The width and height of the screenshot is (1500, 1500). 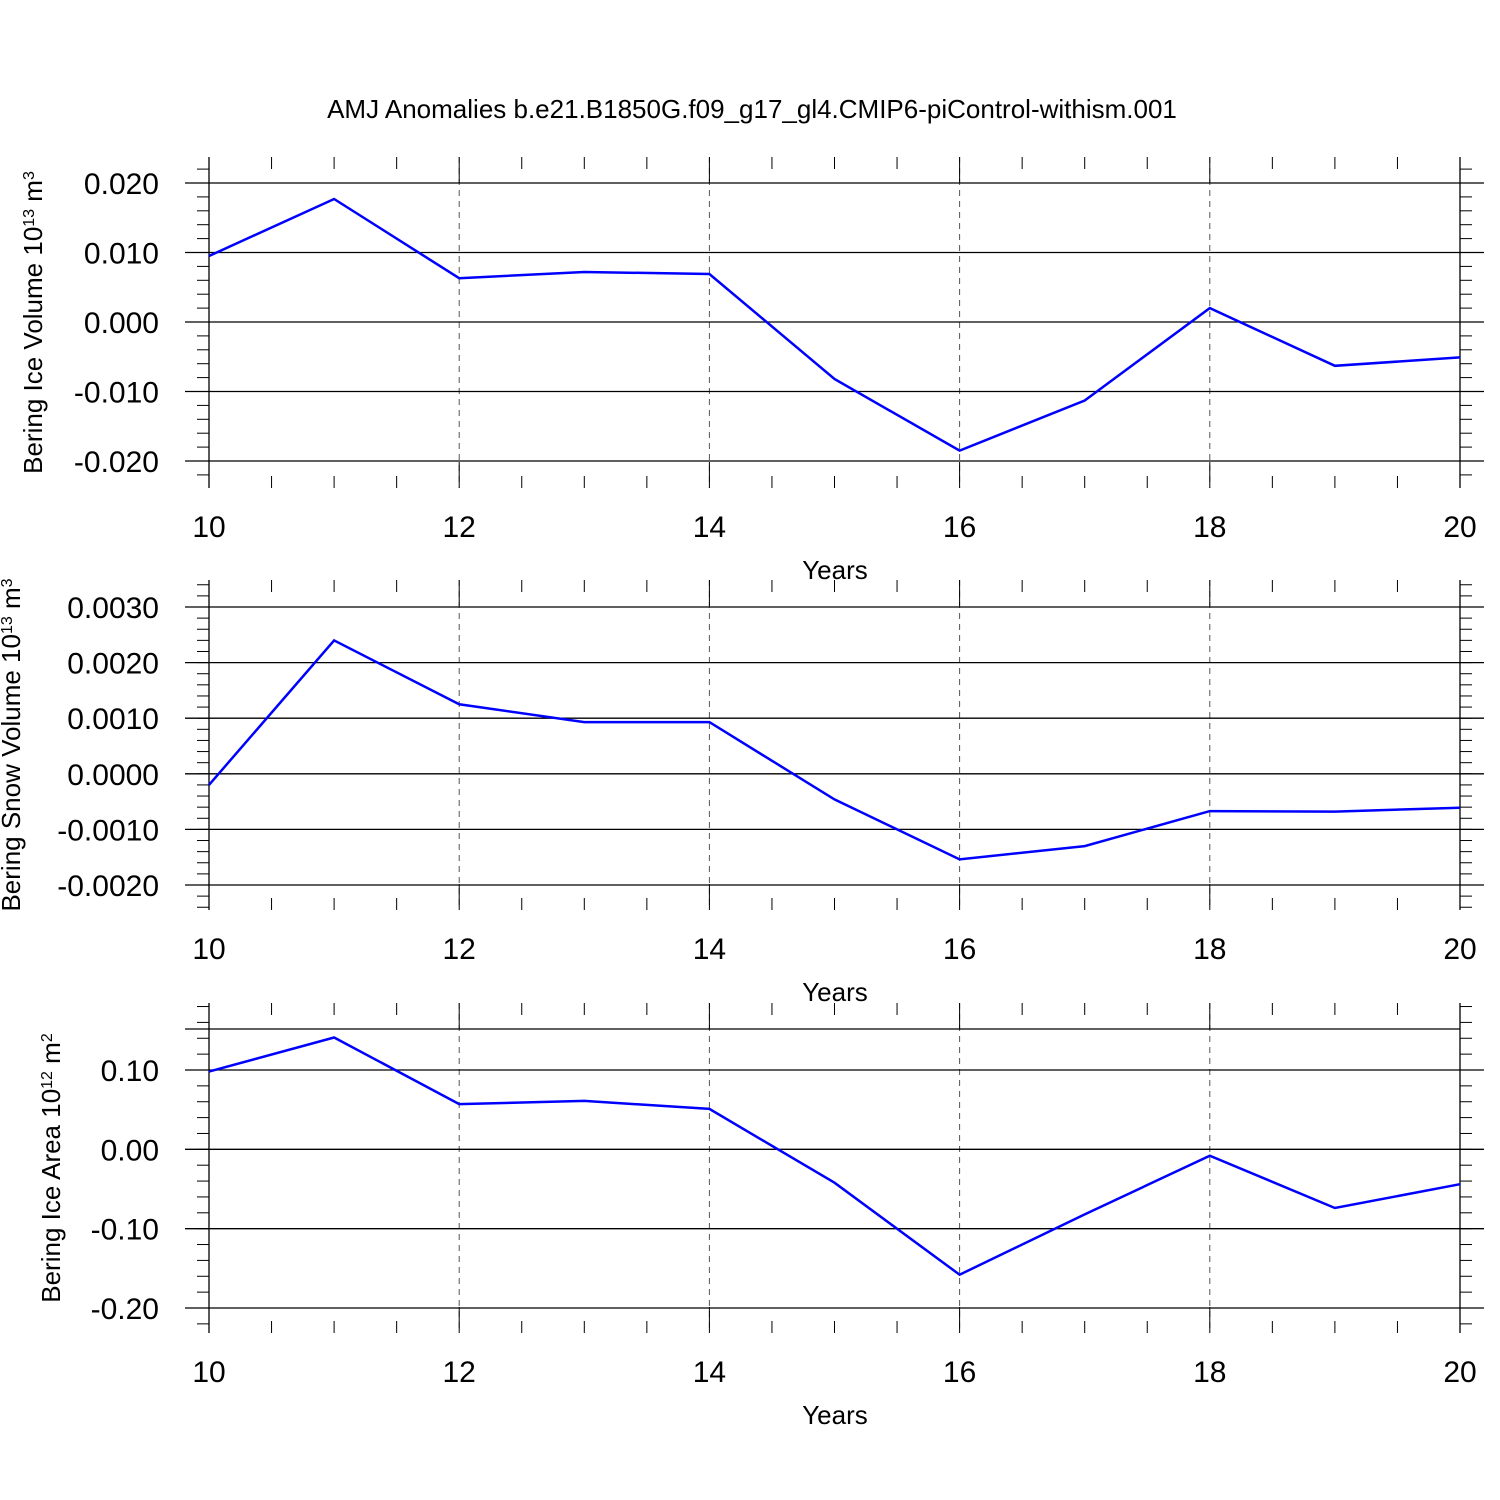 I want to click on y-tick-label: 0.010, so click(x=121, y=254).